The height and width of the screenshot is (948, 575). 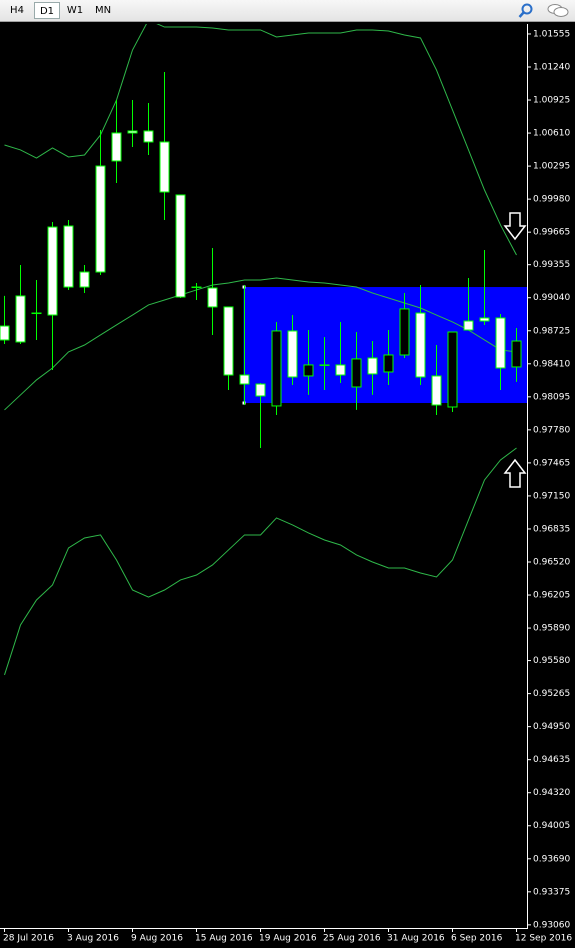 What do you see at coordinates (93, 939) in the screenshot?
I see `x-tick-label: 3 Aug 2016` at bounding box center [93, 939].